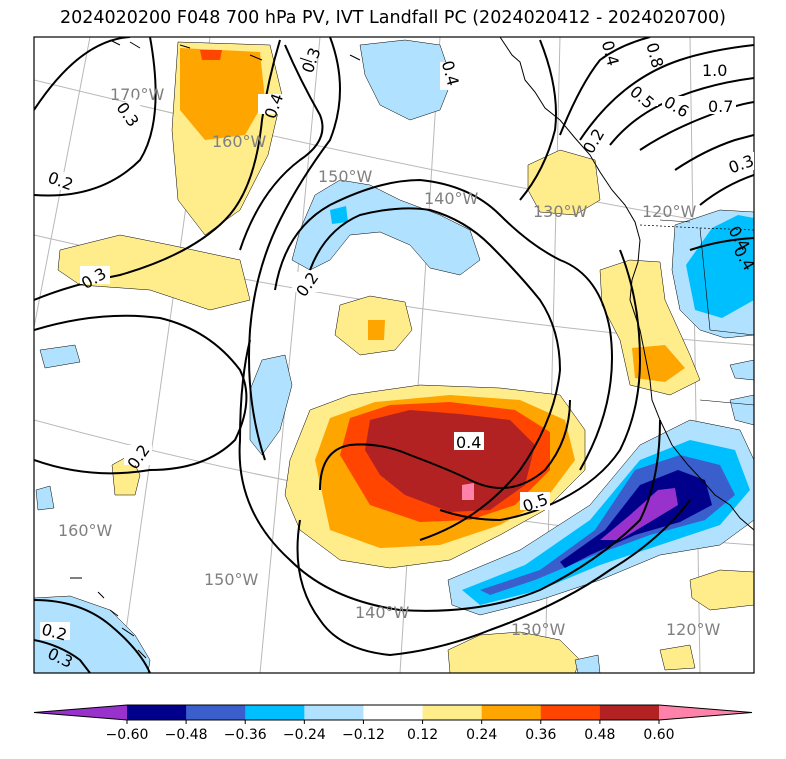 The width and height of the screenshot is (786, 759). What do you see at coordinates (271, 405) in the screenshot?
I see `shade-lightblue-west` at bounding box center [271, 405].